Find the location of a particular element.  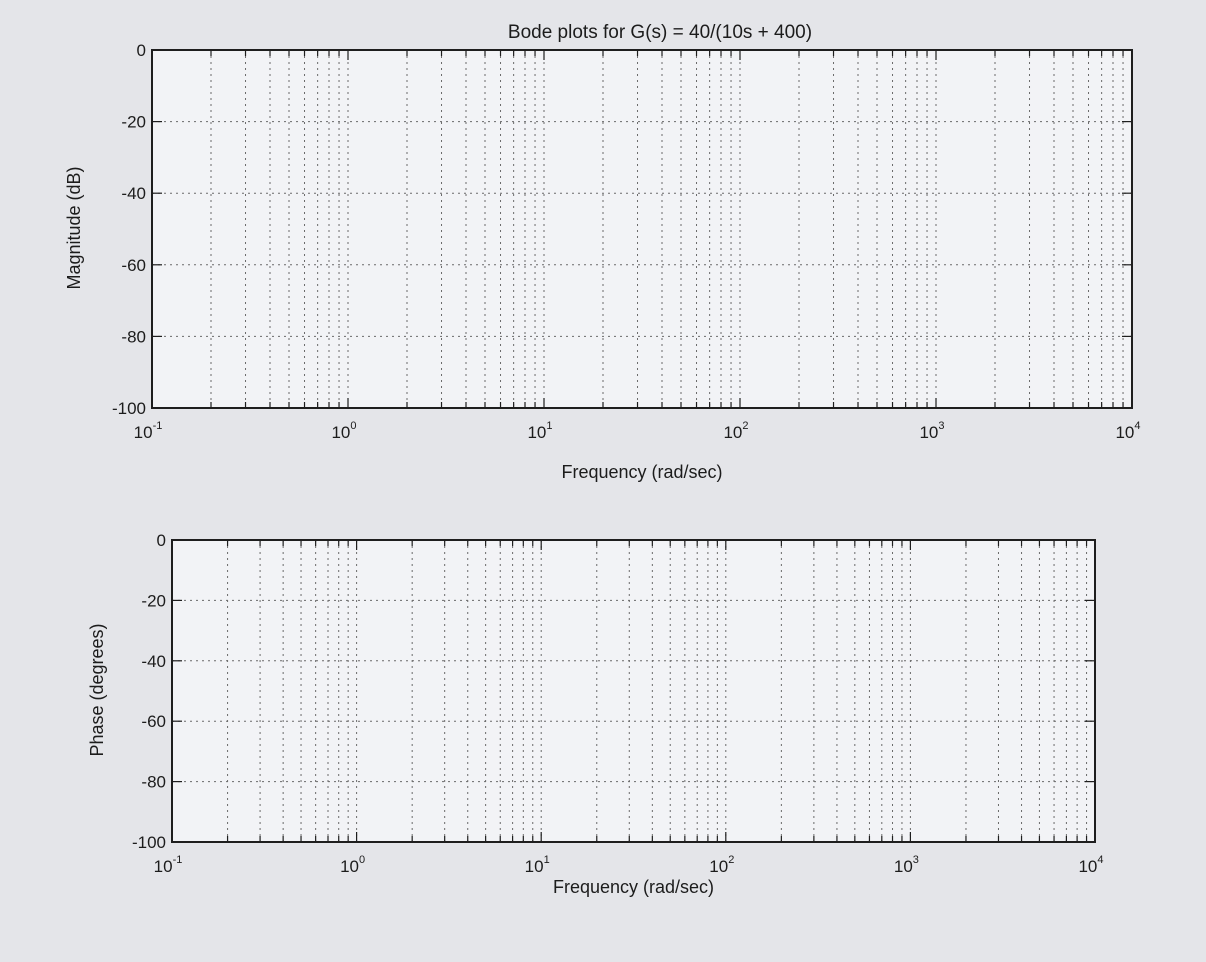

magnitude-y-tick-label: -60 is located at coordinates (133, 265).